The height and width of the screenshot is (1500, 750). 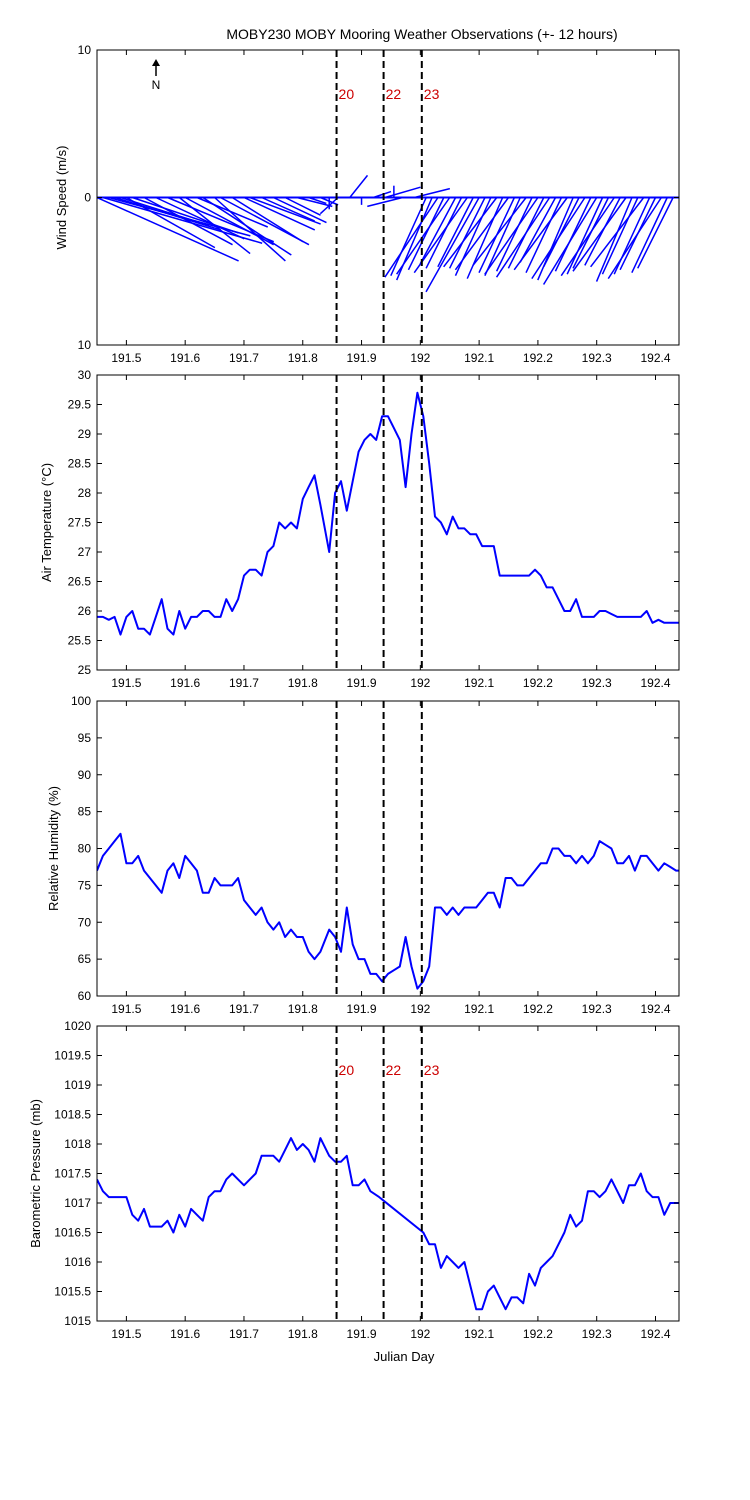 I want to click on y-tick-label: 29, so click(x=85, y=434).